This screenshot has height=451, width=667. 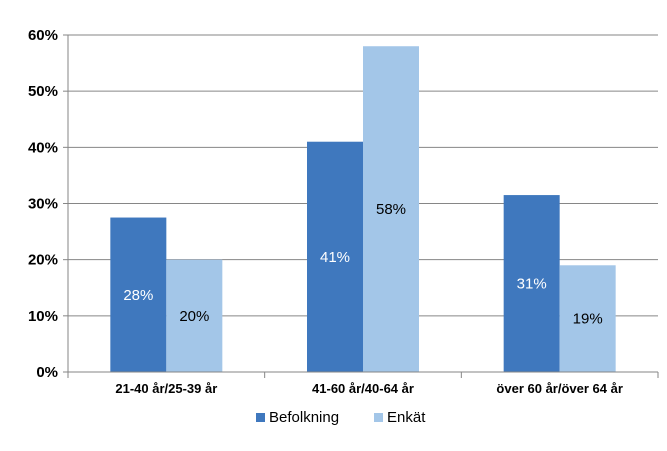 What do you see at coordinates (43, 316) in the screenshot?
I see `y-tick-label: 10%` at bounding box center [43, 316].